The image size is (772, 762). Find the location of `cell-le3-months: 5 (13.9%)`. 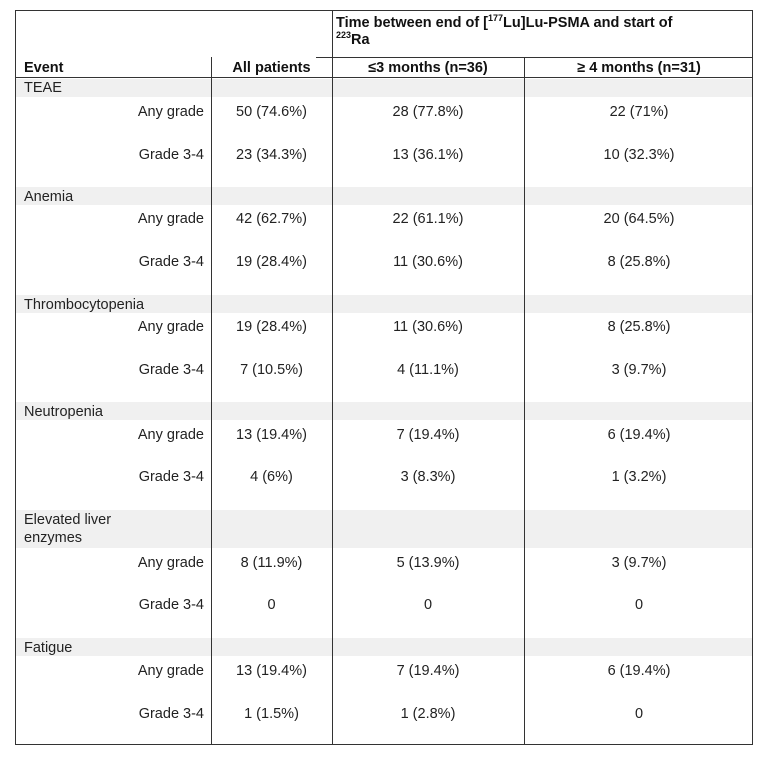

cell-le3-months: 5 (13.9%) is located at coordinates (428, 563).